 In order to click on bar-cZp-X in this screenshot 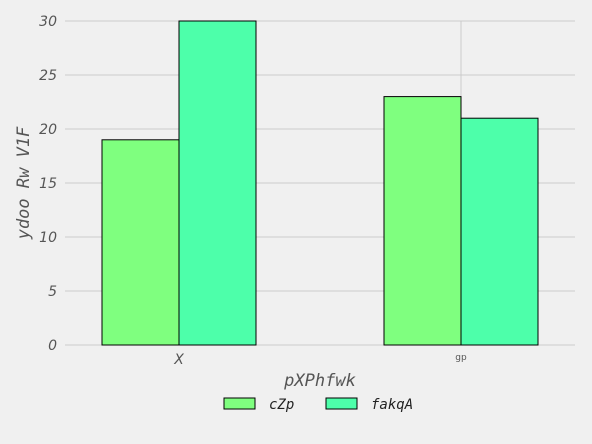, I will do `click(140, 242)`.